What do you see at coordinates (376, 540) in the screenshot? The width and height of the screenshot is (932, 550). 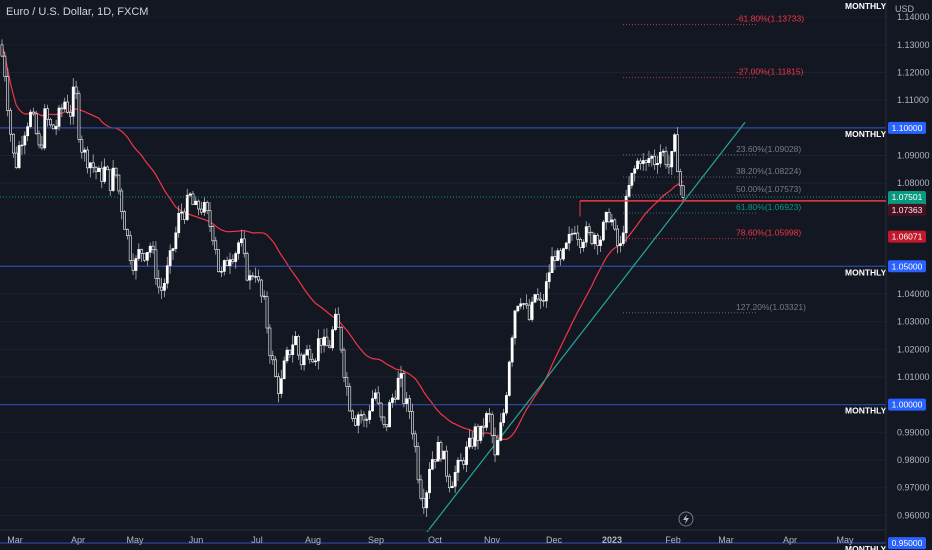 I see `x-tick-label: Sep` at bounding box center [376, 540].